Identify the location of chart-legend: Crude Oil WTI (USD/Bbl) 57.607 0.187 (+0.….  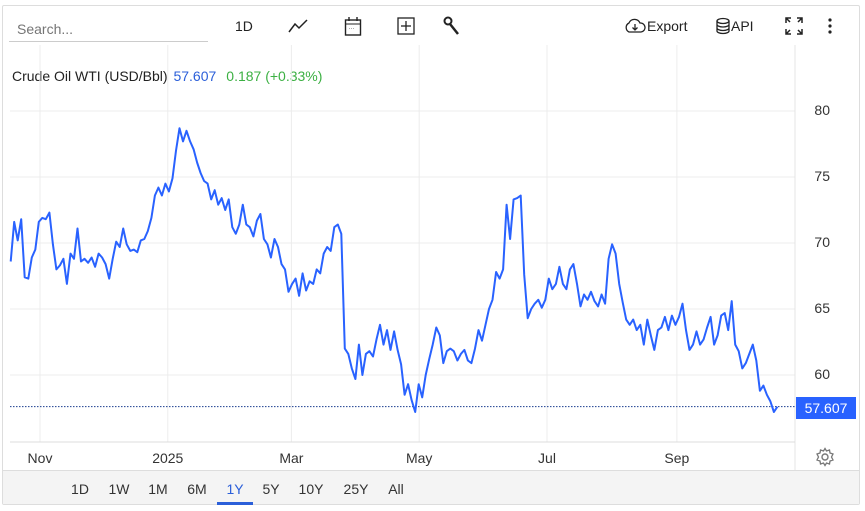
(167, 76).